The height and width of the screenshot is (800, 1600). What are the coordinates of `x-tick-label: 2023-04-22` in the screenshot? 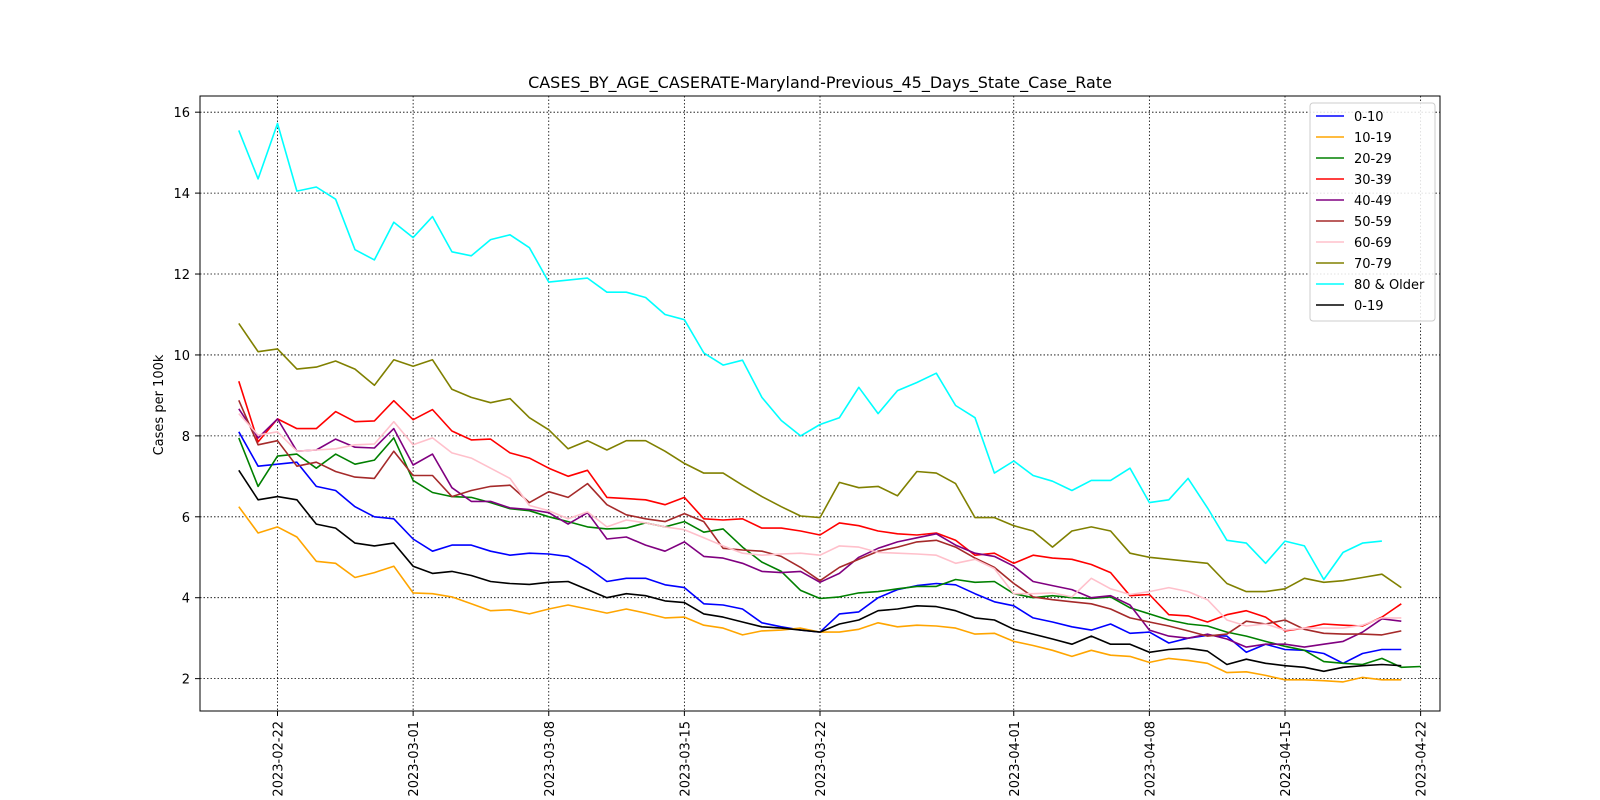 It's located at (1422, 759).